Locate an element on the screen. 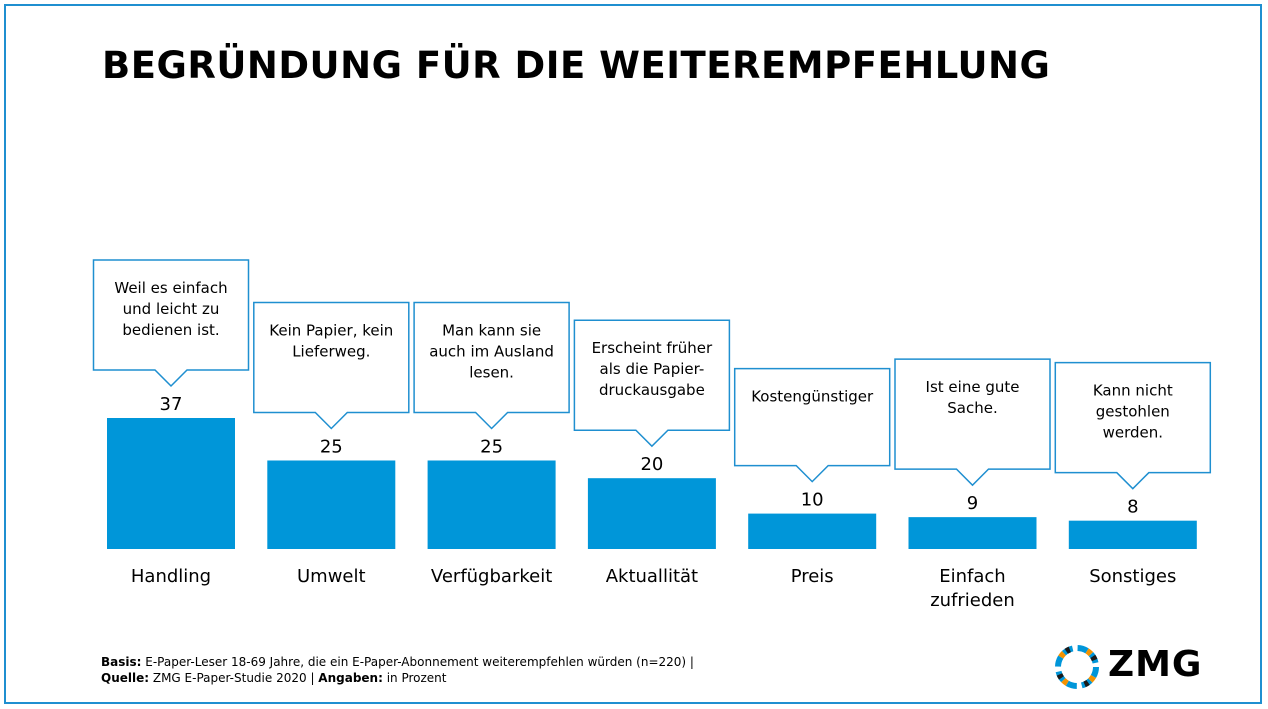 The width and height of the screenshot is (1268, 709). quelle-label: Quelle: is located at coordinates (125, 678).